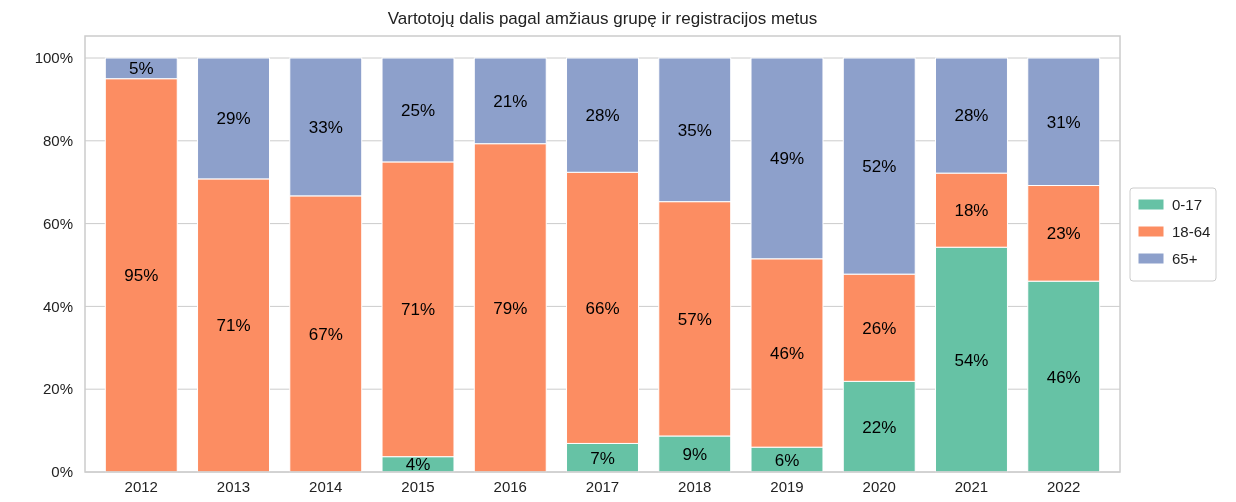 The image size is (1236, 502). What do you see at coordinates (787, 159) in the screenshot?
I see `data-label: 49%` at bounding box center [787, 159].